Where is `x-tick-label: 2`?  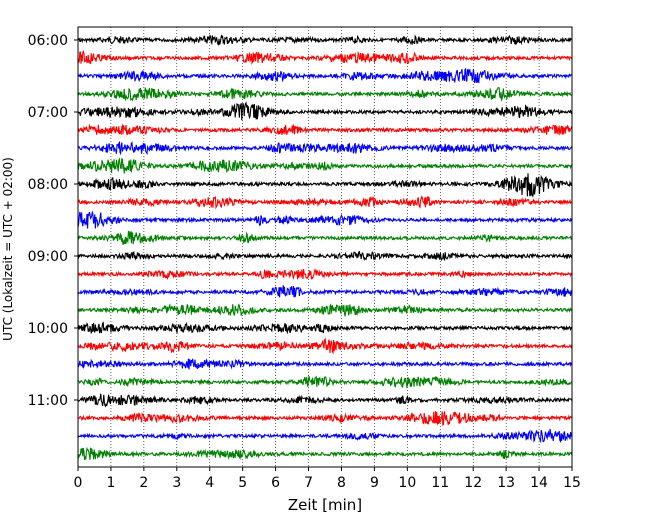 x-tick-label: 2 is located at coordinates (143, 483).